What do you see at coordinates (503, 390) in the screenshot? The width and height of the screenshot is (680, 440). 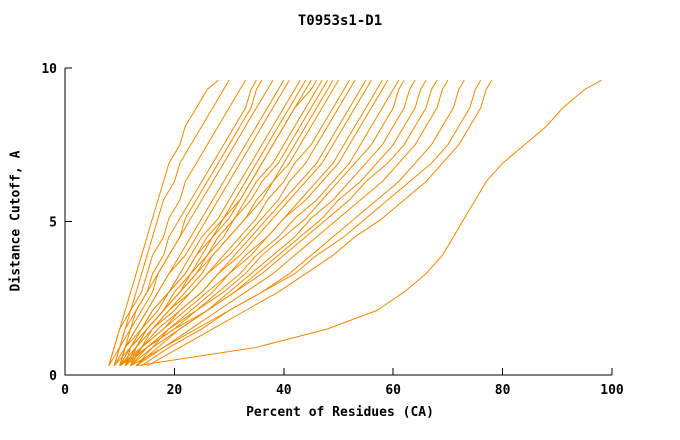 I see `x-tick-label: 80` at bounding box center [503, 390].